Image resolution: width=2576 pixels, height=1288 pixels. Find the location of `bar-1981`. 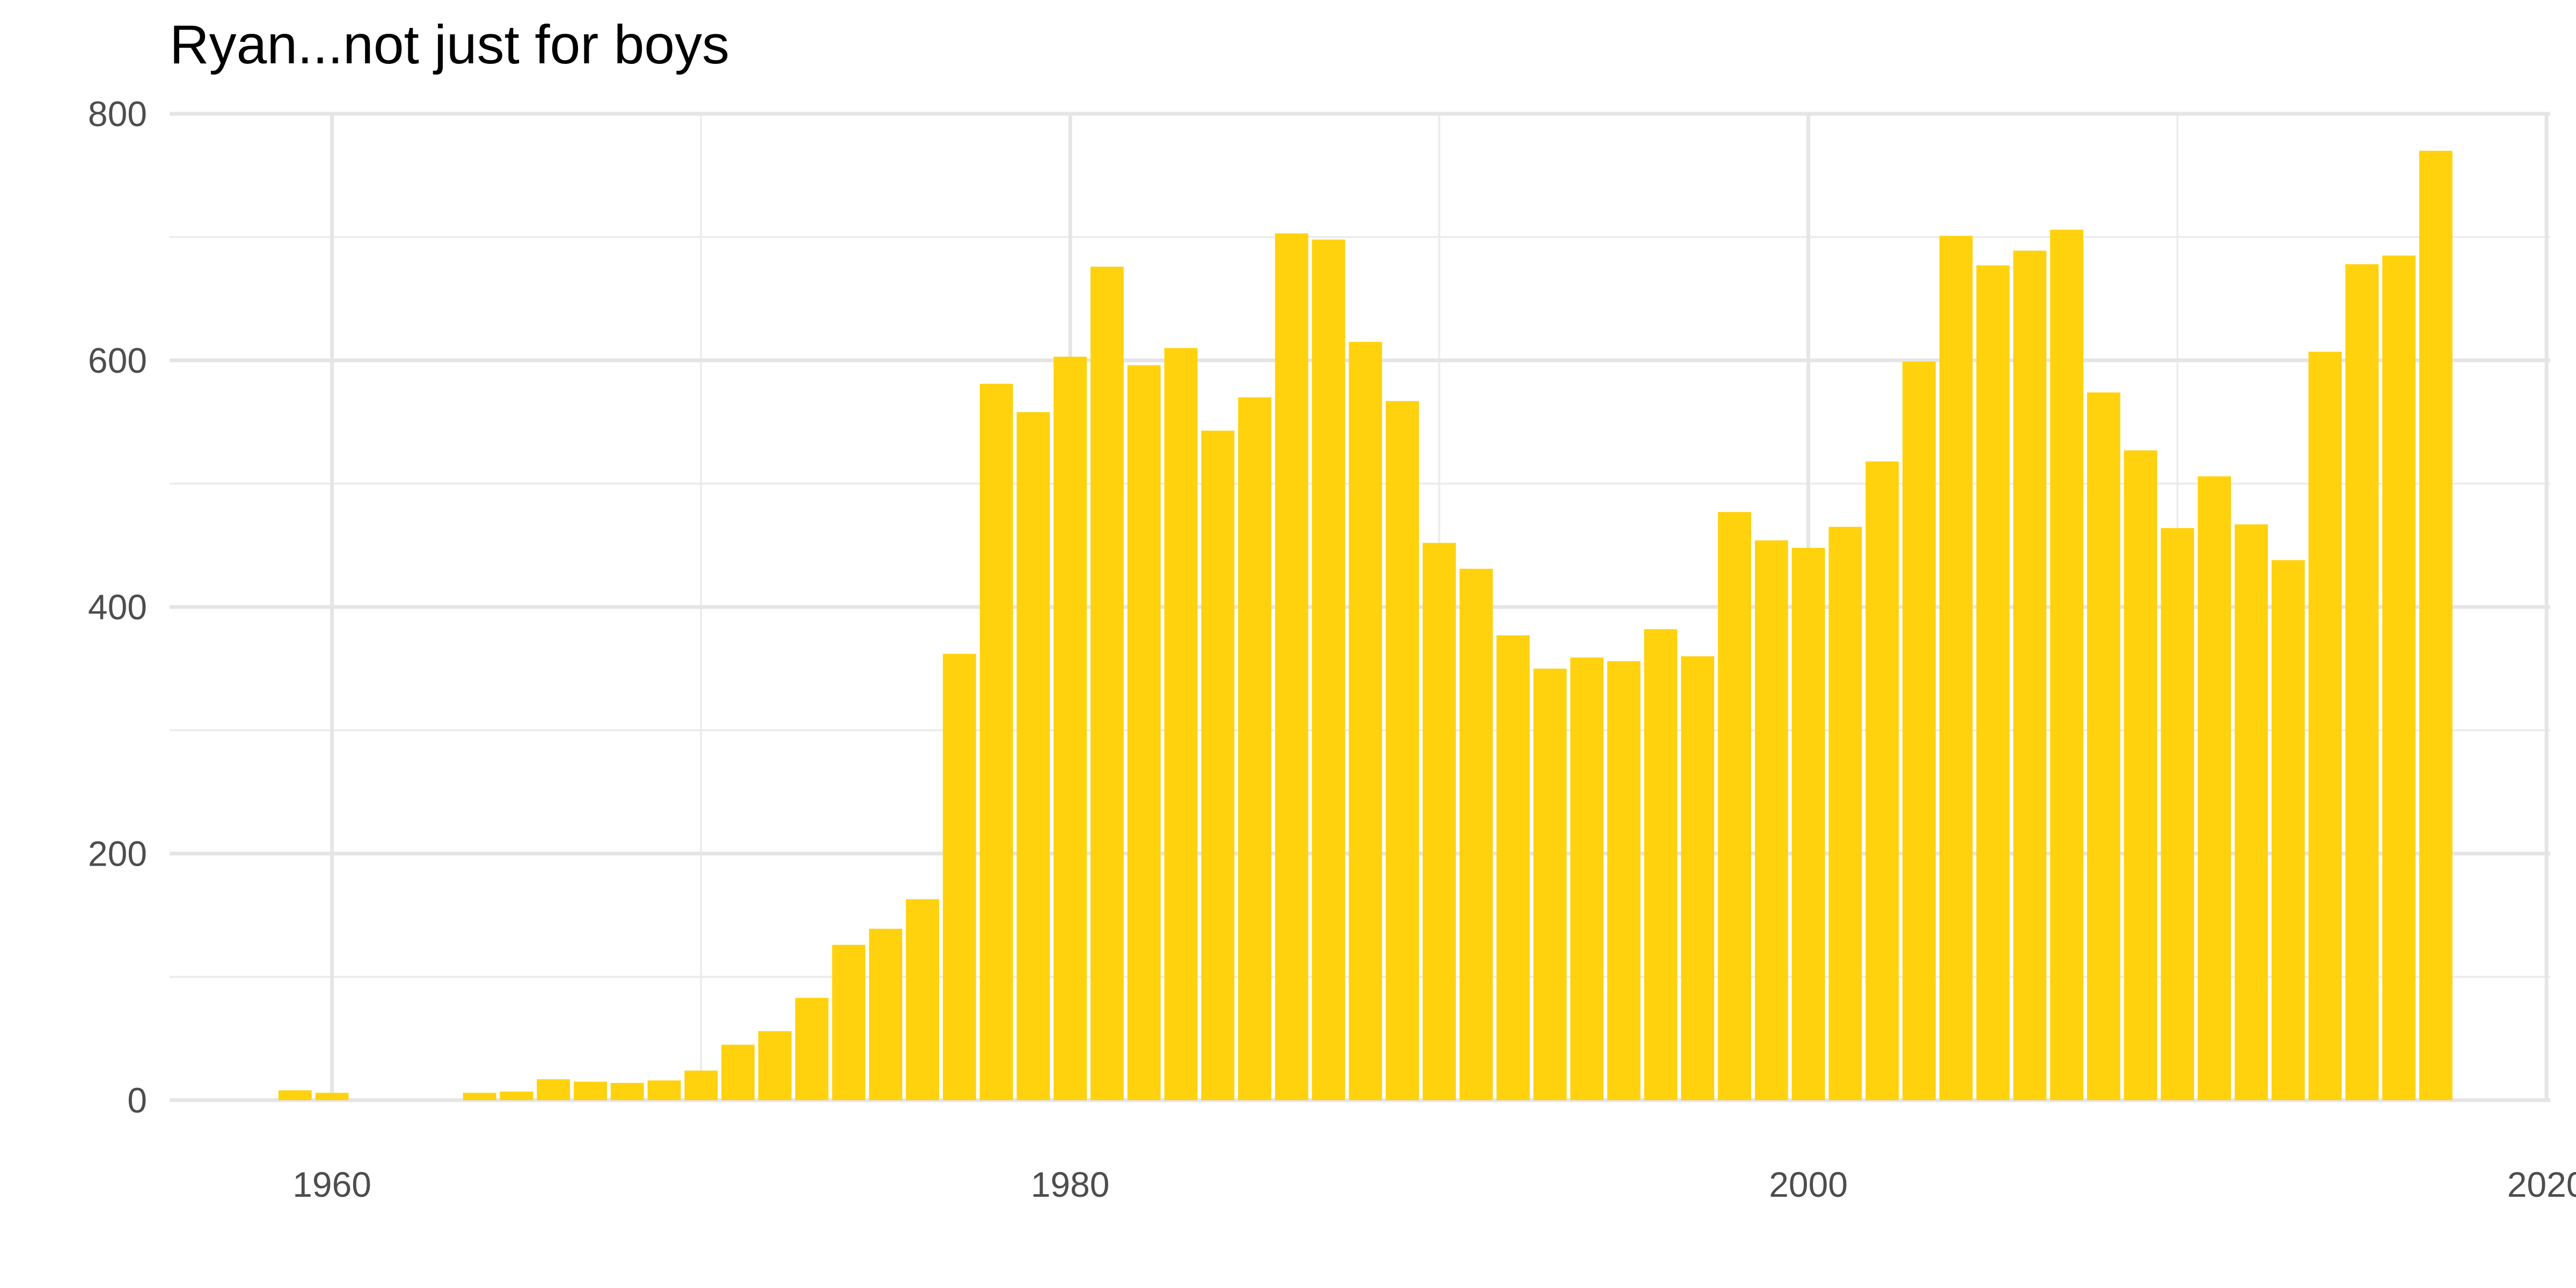

bar-1981 is located at coordinates (1107, 683).